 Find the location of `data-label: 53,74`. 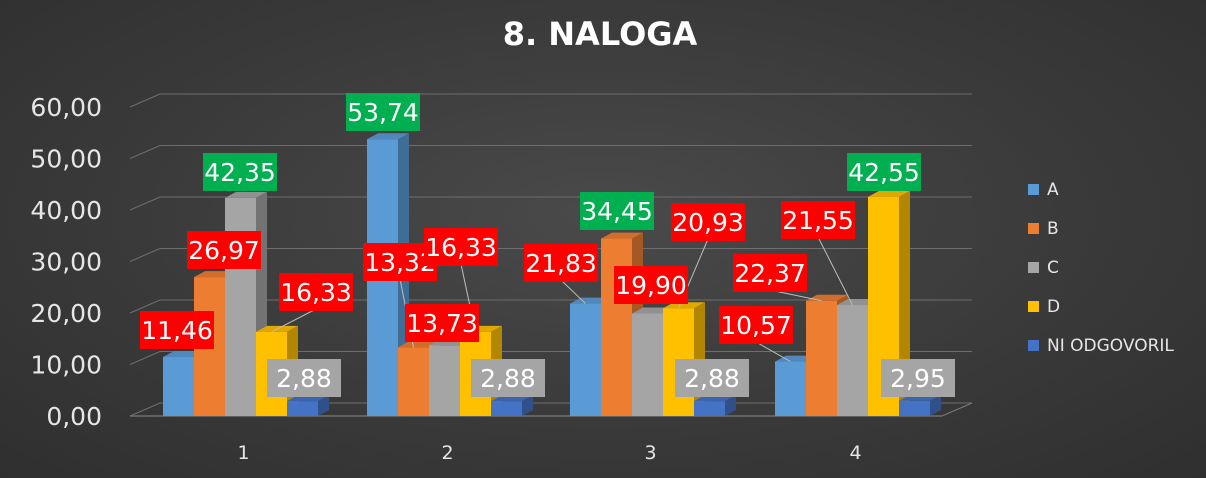

data-label: 53,74 is located at coordinates (383, 112).